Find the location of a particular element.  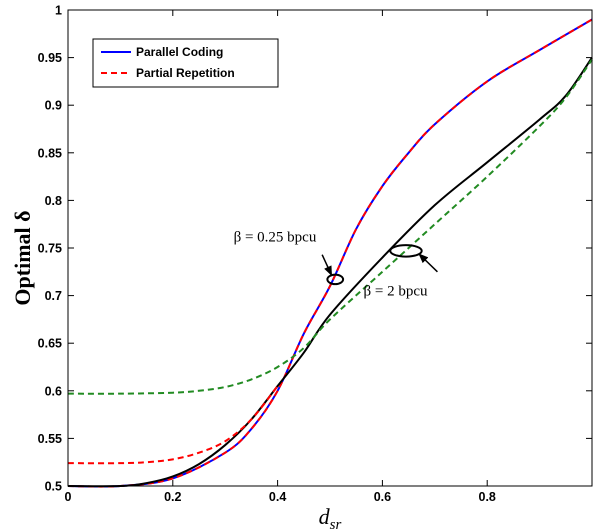

legend-entry-label: Partial Repetition is located at coordinates (185, 73).